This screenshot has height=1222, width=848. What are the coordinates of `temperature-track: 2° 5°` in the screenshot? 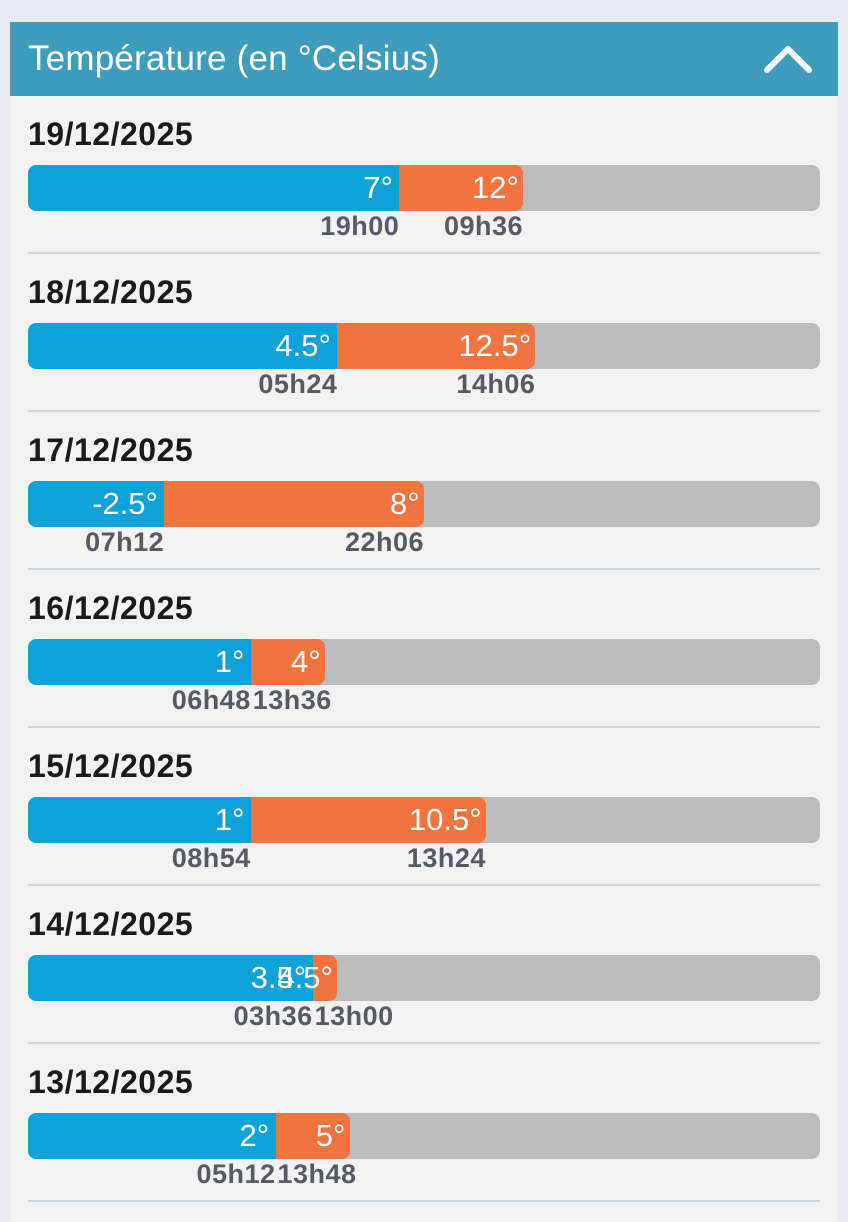 It's located at (424, 1136).